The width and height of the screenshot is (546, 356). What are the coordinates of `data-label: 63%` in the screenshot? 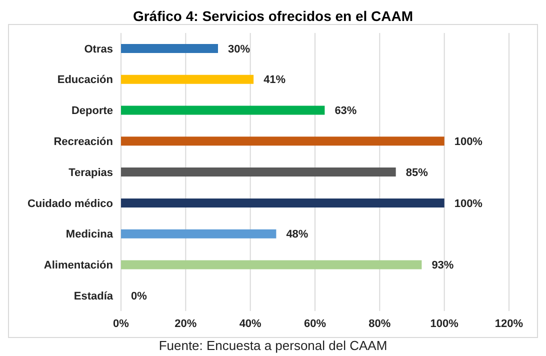 It's located at (345, 111).